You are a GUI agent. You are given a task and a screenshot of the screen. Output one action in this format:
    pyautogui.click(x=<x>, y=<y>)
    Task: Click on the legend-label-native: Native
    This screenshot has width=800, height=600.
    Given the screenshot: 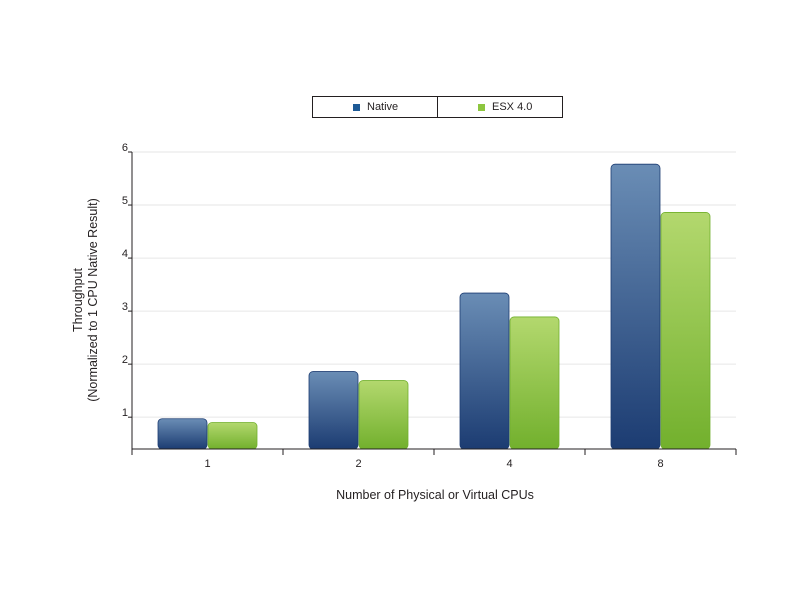 What is the action you would take?
    pyautogui.click(x=383, y=107)
    